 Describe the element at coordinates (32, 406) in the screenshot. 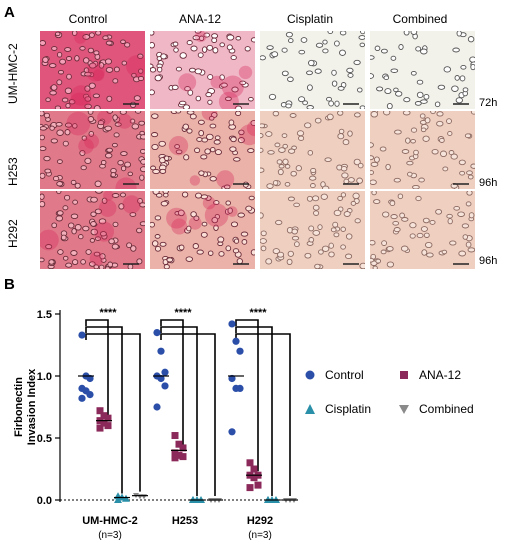

I see `y-axis-label-line: Invasion Index` at that location.